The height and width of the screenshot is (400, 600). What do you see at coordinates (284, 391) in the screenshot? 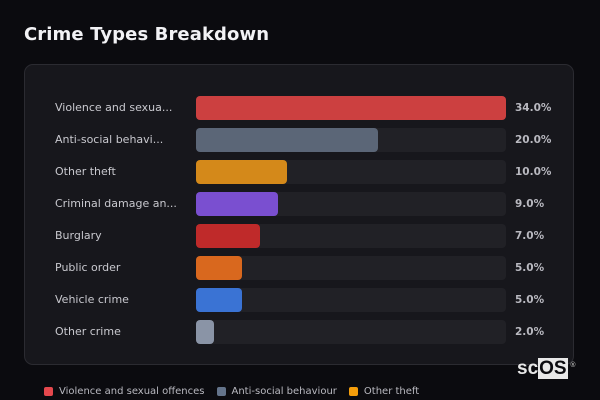
I see `legend-label: Anti-social behaviour` at bounding box center [284, 391].